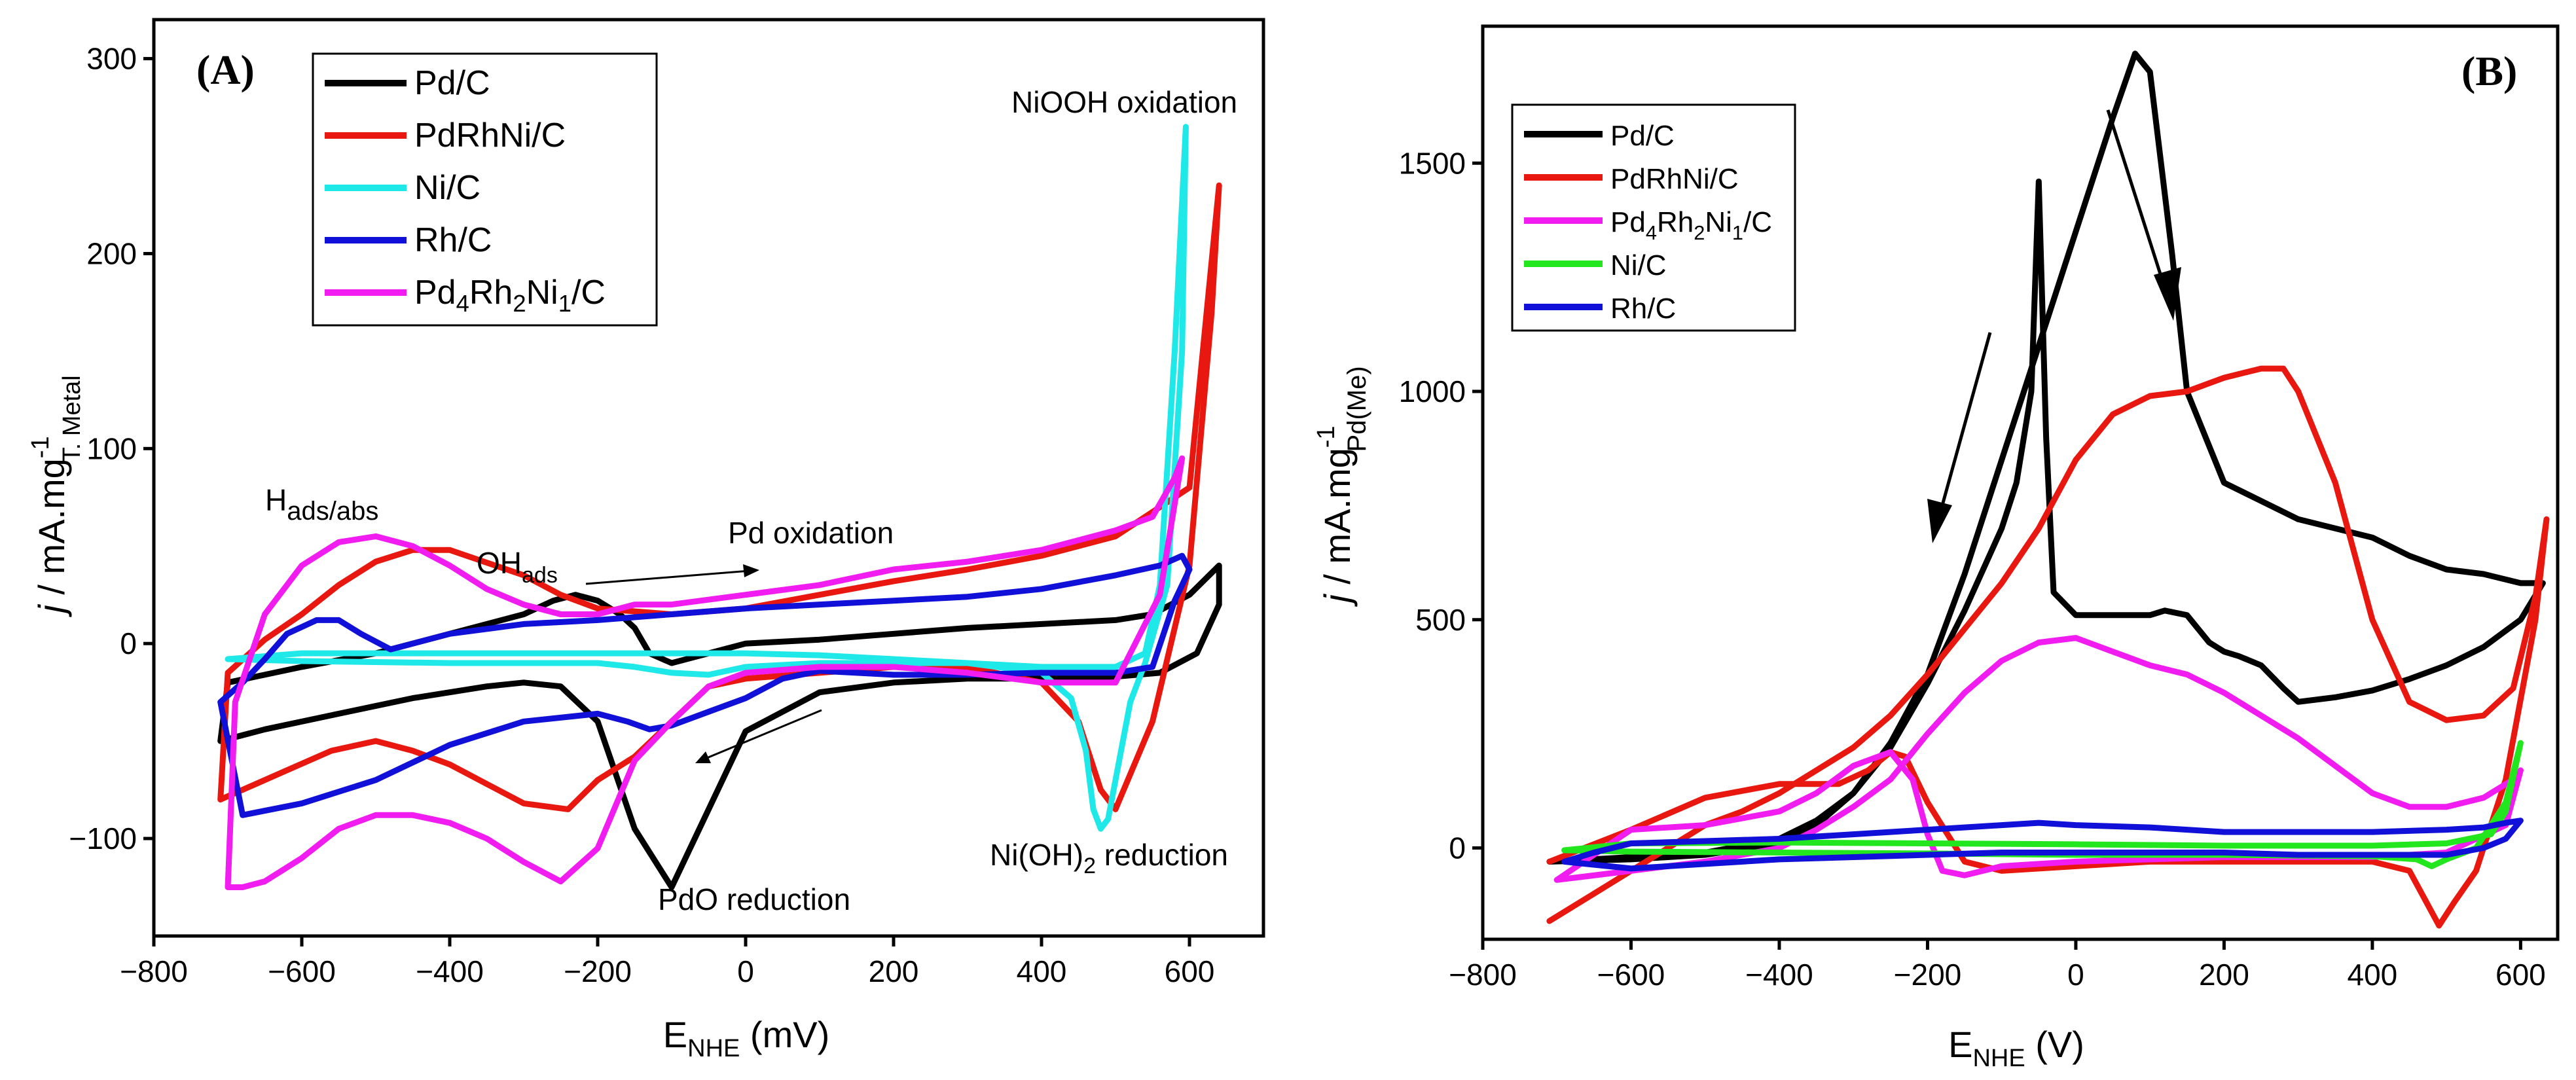  I want to click on panel-b-series-rh-c, so click(2042, 845).